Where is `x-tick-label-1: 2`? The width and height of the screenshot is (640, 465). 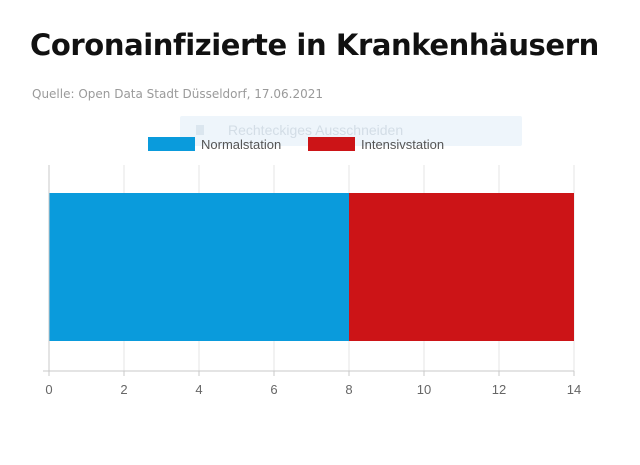
x-tick-label-1: 2 is located at coordinates (123, 389).